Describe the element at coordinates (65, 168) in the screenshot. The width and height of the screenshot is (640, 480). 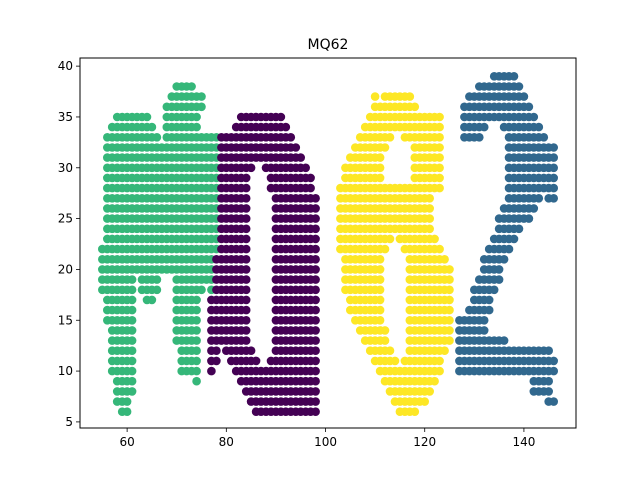
I see `y-tick-label: 30` at that location.